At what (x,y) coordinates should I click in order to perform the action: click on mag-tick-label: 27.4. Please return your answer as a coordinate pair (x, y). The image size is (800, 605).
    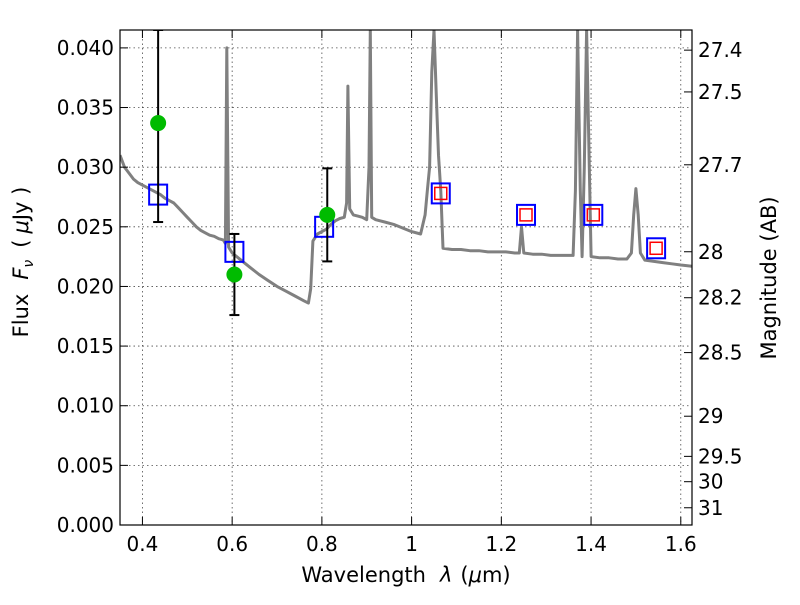
    Looking at the image, I should click on (720, 50).